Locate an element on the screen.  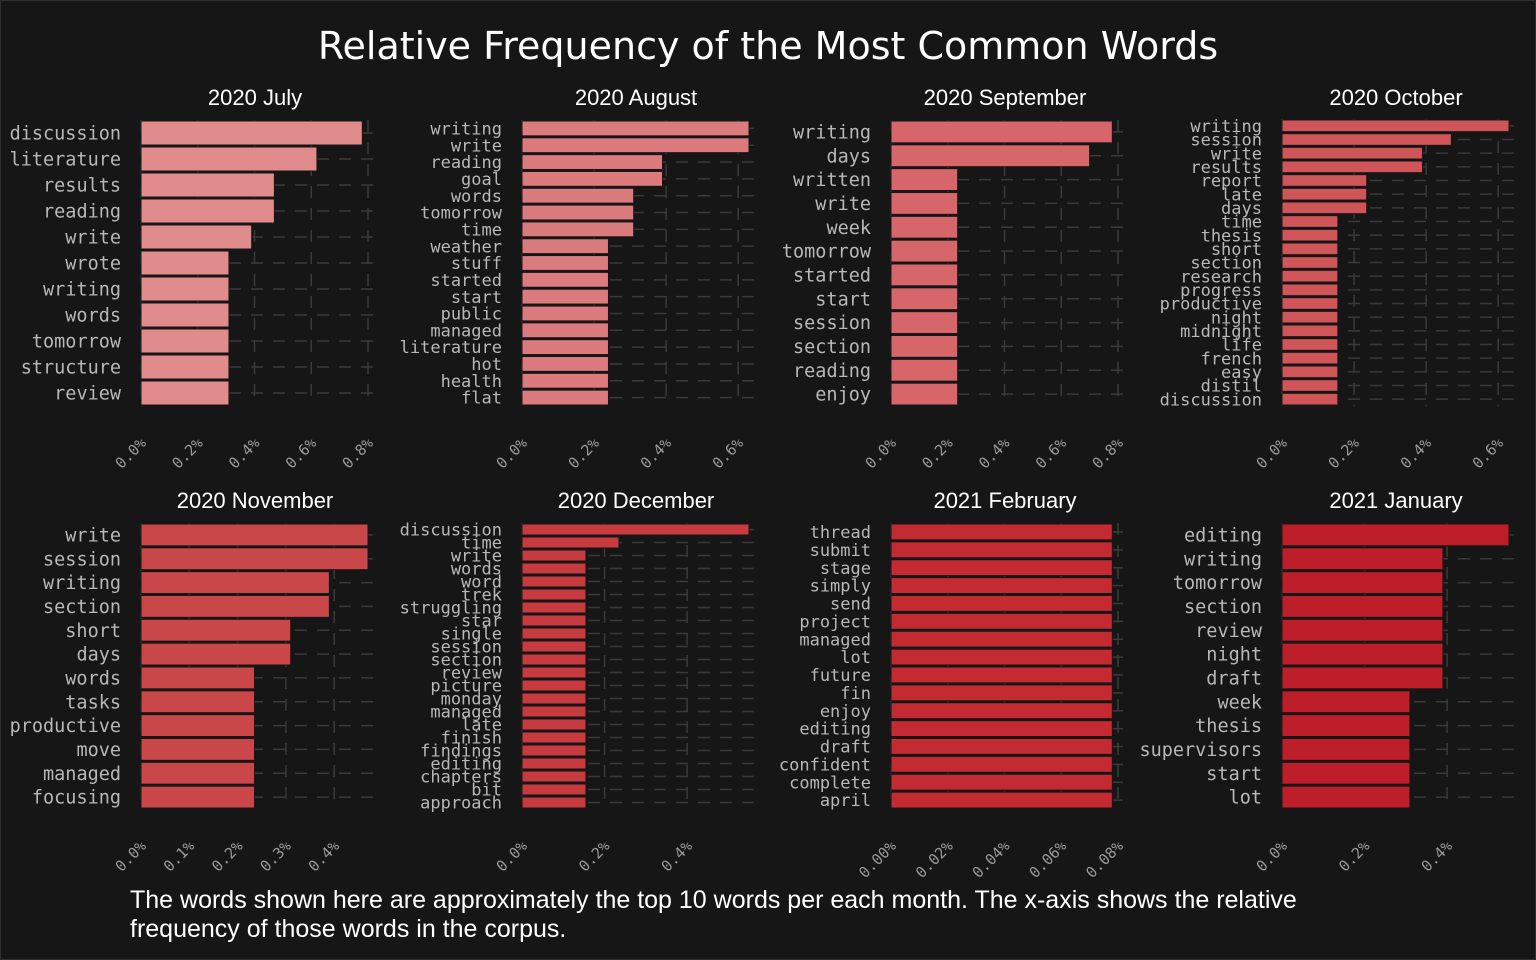
tick-label: 0.00% is located at coordinates (877, 859).